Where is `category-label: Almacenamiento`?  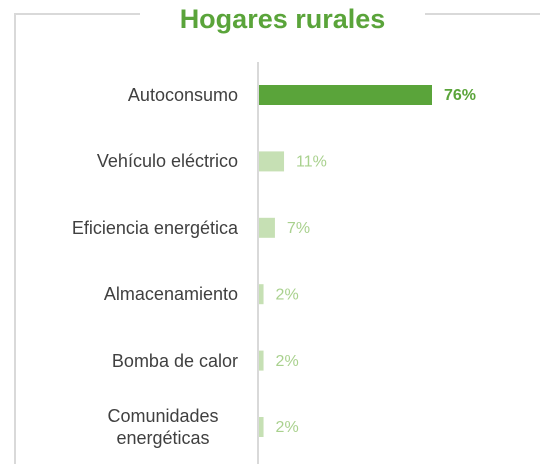 category-label: Almacenamiento is located at coordinates (170, 294).